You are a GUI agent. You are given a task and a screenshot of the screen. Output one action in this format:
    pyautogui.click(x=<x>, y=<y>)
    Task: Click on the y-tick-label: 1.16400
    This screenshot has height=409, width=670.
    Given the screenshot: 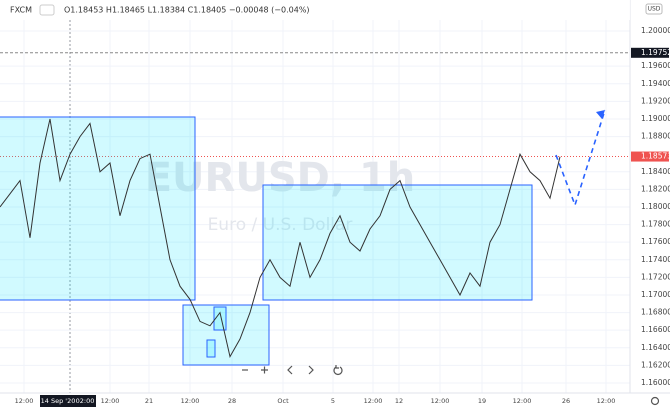 What is the action you would take?
    pyautogui.click(x=655, y=347)
    